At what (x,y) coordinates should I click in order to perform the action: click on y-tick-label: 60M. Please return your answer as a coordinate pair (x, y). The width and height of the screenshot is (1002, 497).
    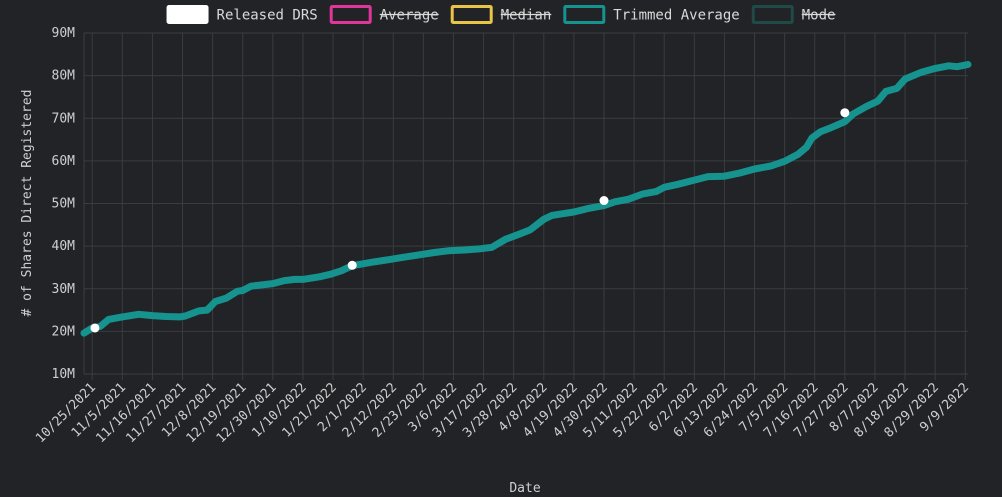
    Looking at the image, I should click on (64, 161).